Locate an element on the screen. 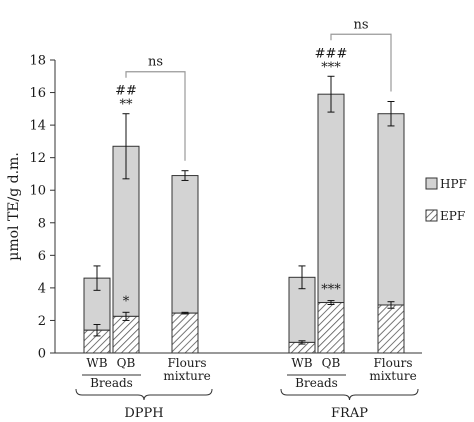  y-tick-label: 4 is located at coordinates (42, 288).